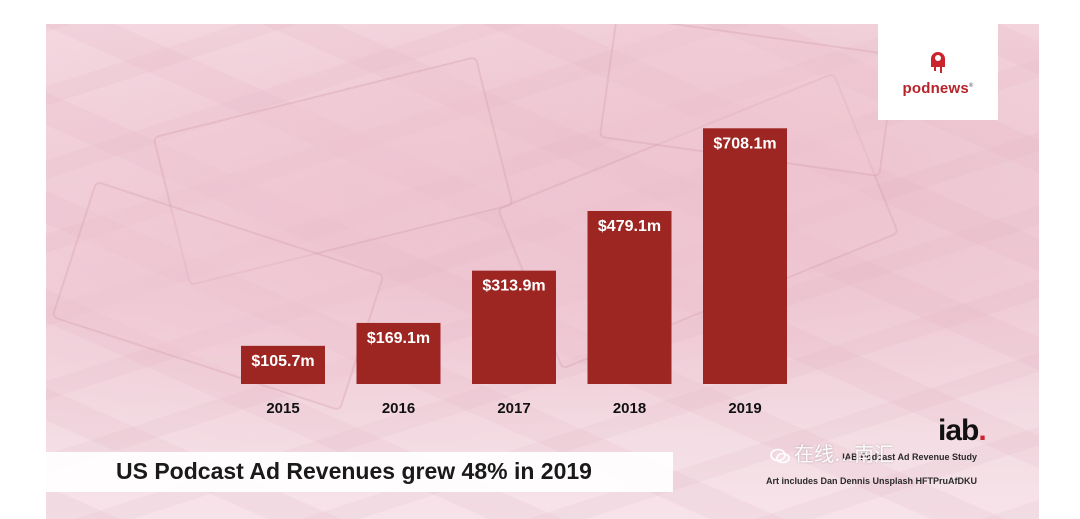 The image size is (1080, 519). I want to click on value-label-2016: $169.1m, so click(398, 338).